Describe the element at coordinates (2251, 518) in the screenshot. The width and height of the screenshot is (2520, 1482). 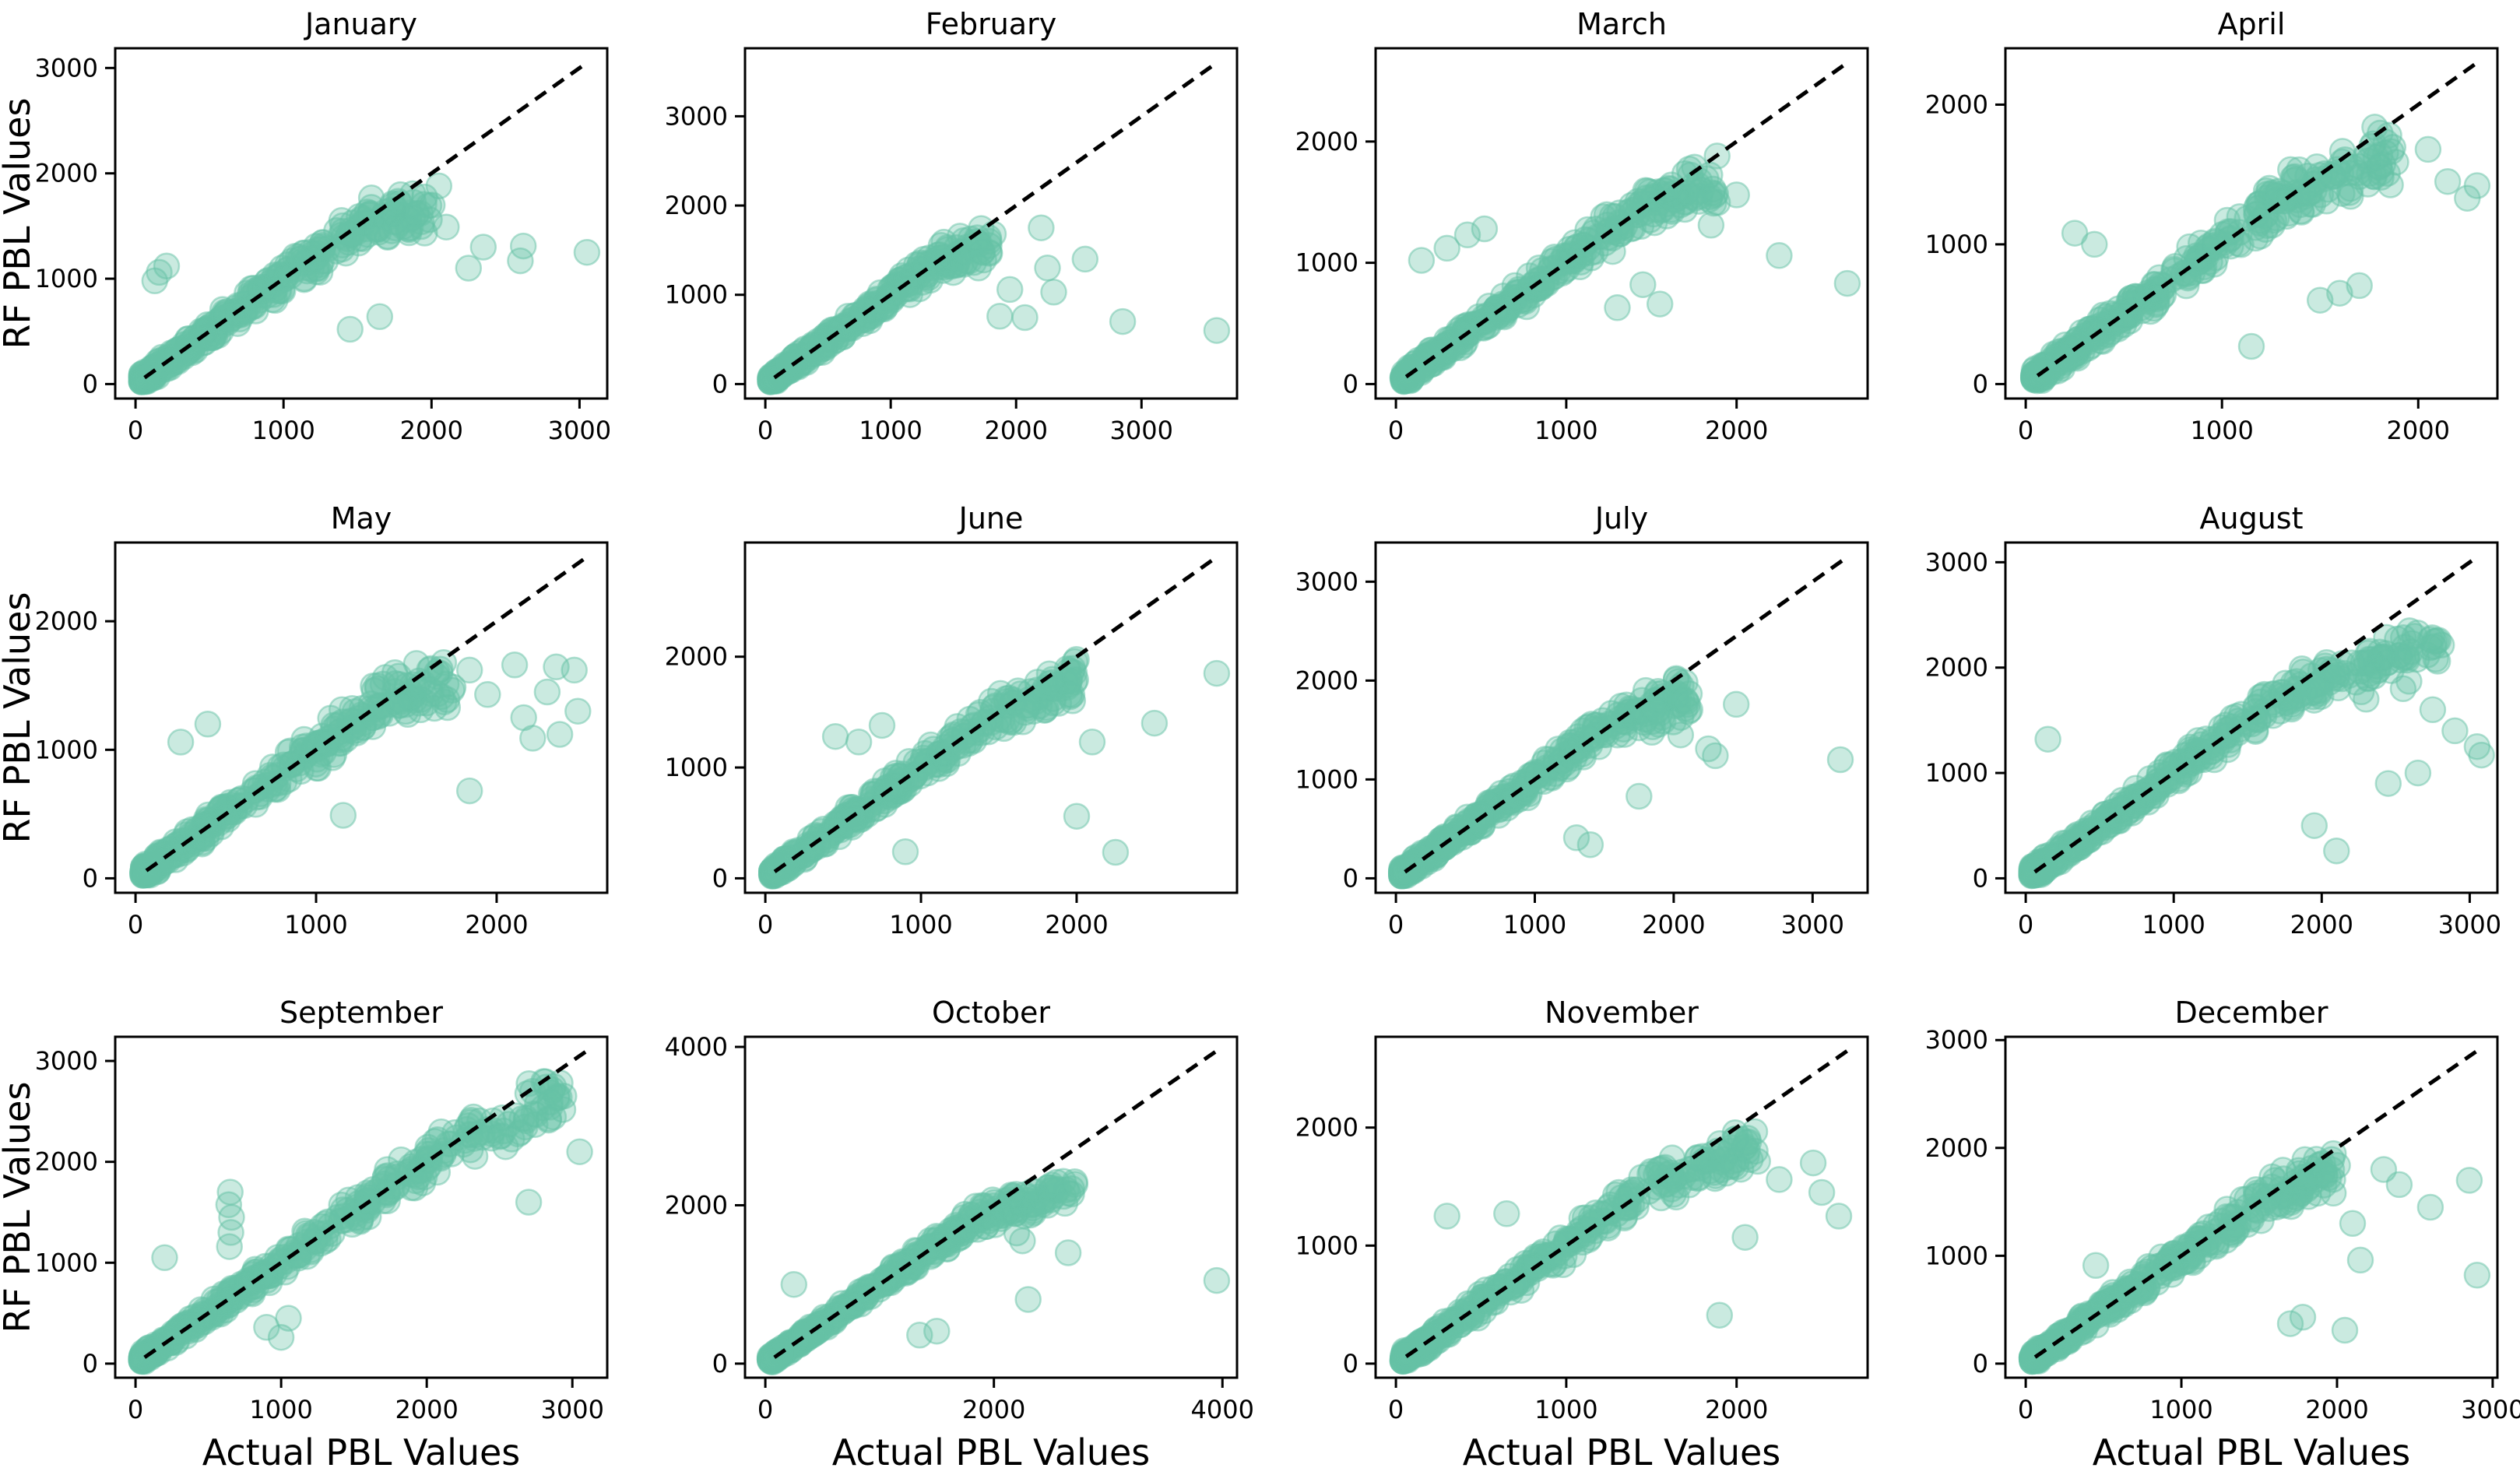
I see `subplot-title: August` at that location.